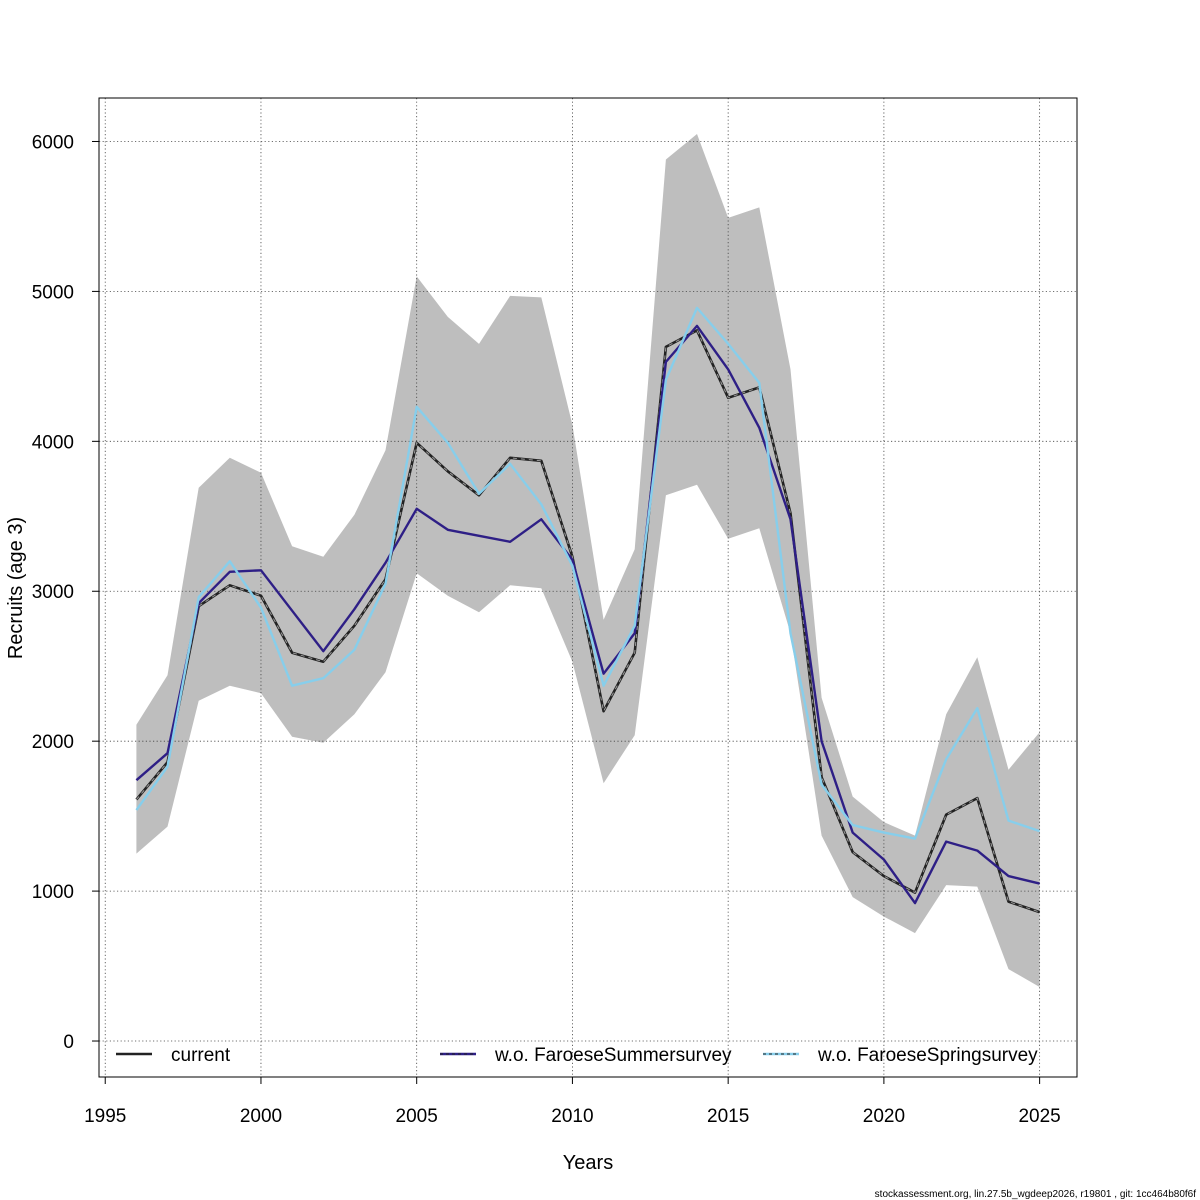 The width and height of the screenshot is (1200, 1200). Describe the element at coordinates (588, 1163) in the screenshot. I see `x-axis-title: Years` at that location.